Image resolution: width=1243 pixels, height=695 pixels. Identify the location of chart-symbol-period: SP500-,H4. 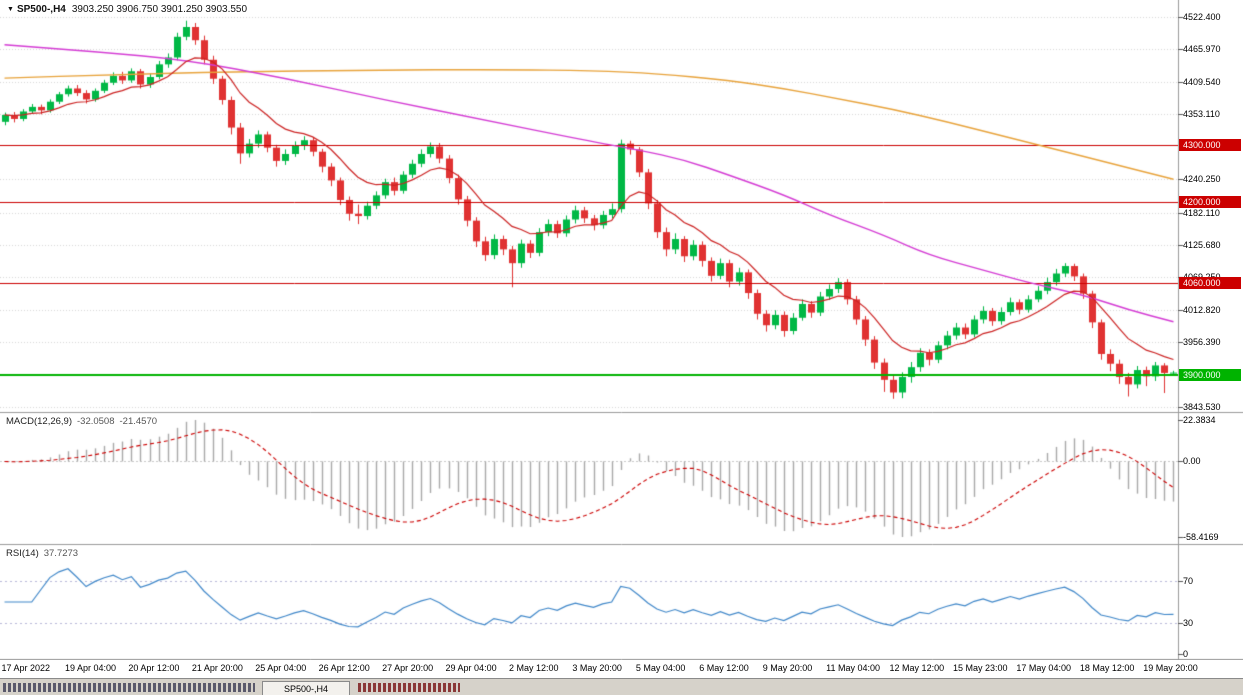
(41, 9).